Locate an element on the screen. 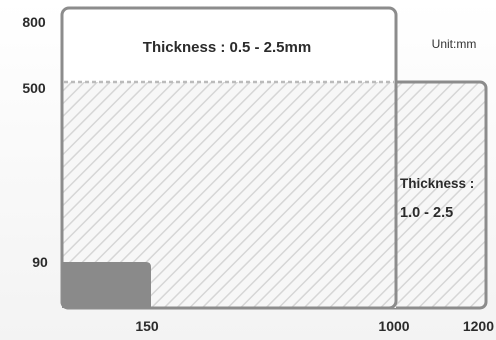 The image size is (496, 340). main-thickness-label: Thickness : 0.5 - 2.5mm is located at coordinates (227, 47).